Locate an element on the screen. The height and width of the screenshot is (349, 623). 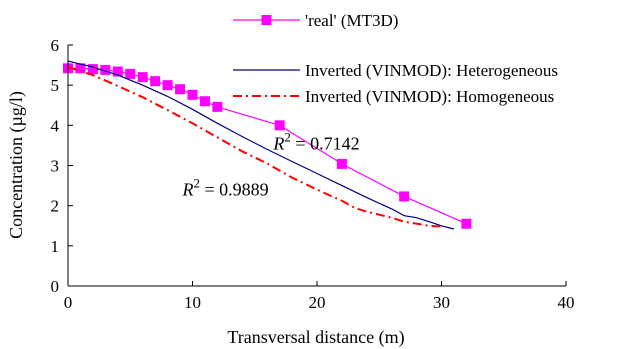
r-squared-annotation: R2 = 0.9889 is located at coordinates (225, 188).